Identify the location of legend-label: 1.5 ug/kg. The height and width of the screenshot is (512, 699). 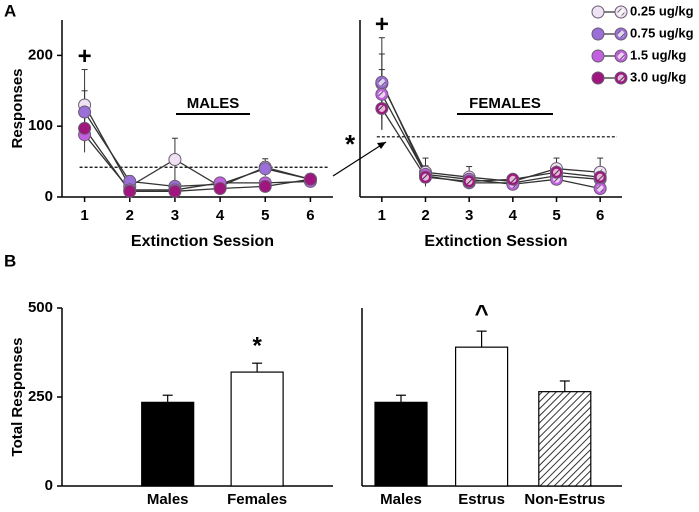
(658, 54).